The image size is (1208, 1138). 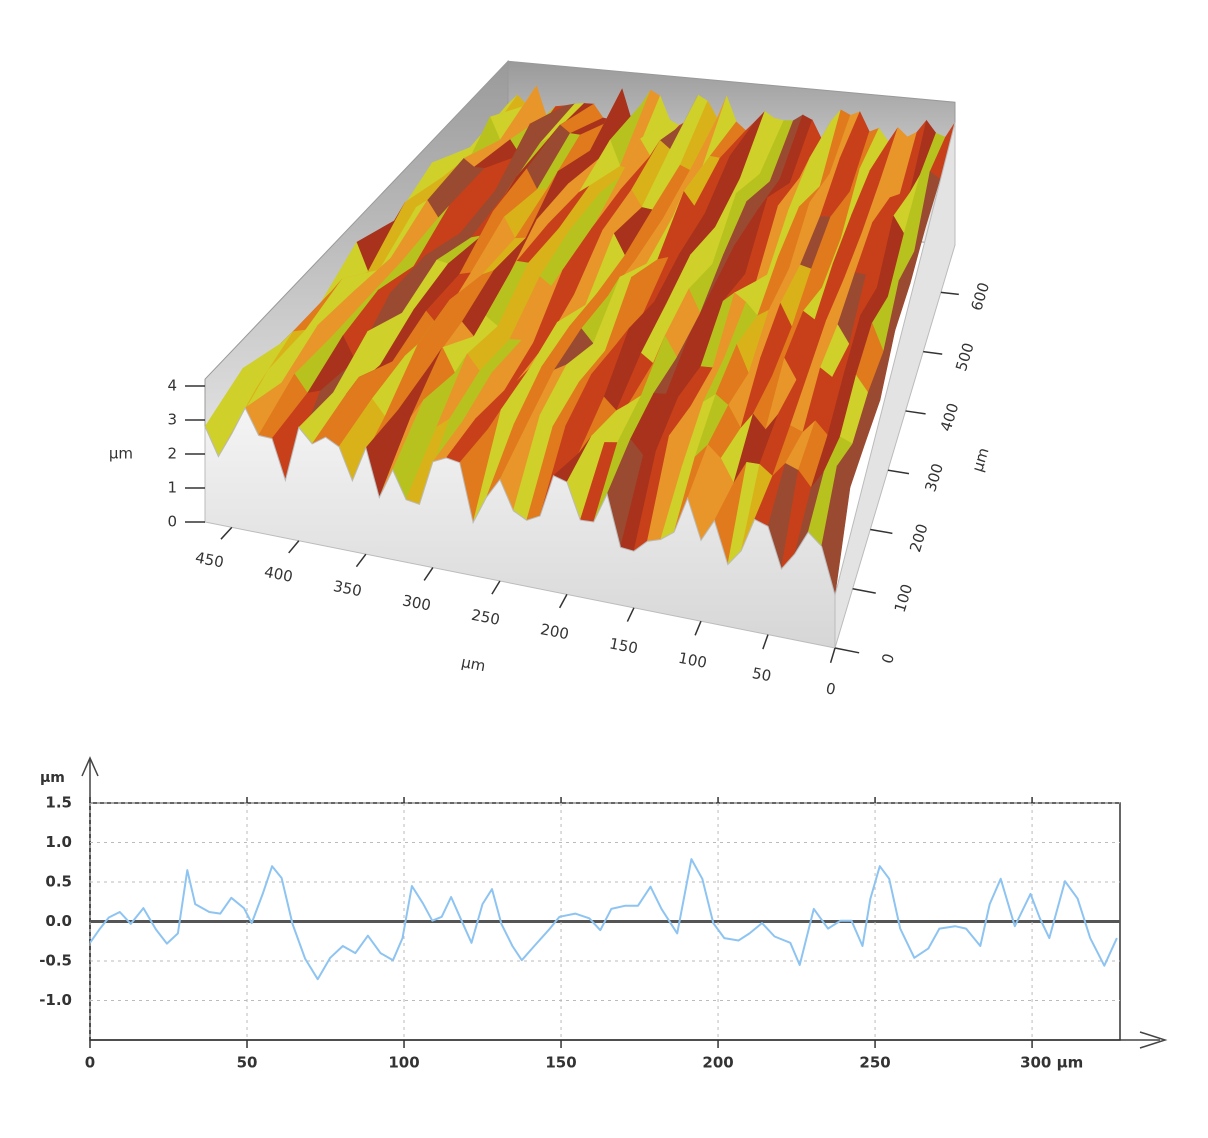 What do you see at coordinates (888, 658) in the screenshot?
I see `y-tick-label: 0` at bounding box center [888, 658].